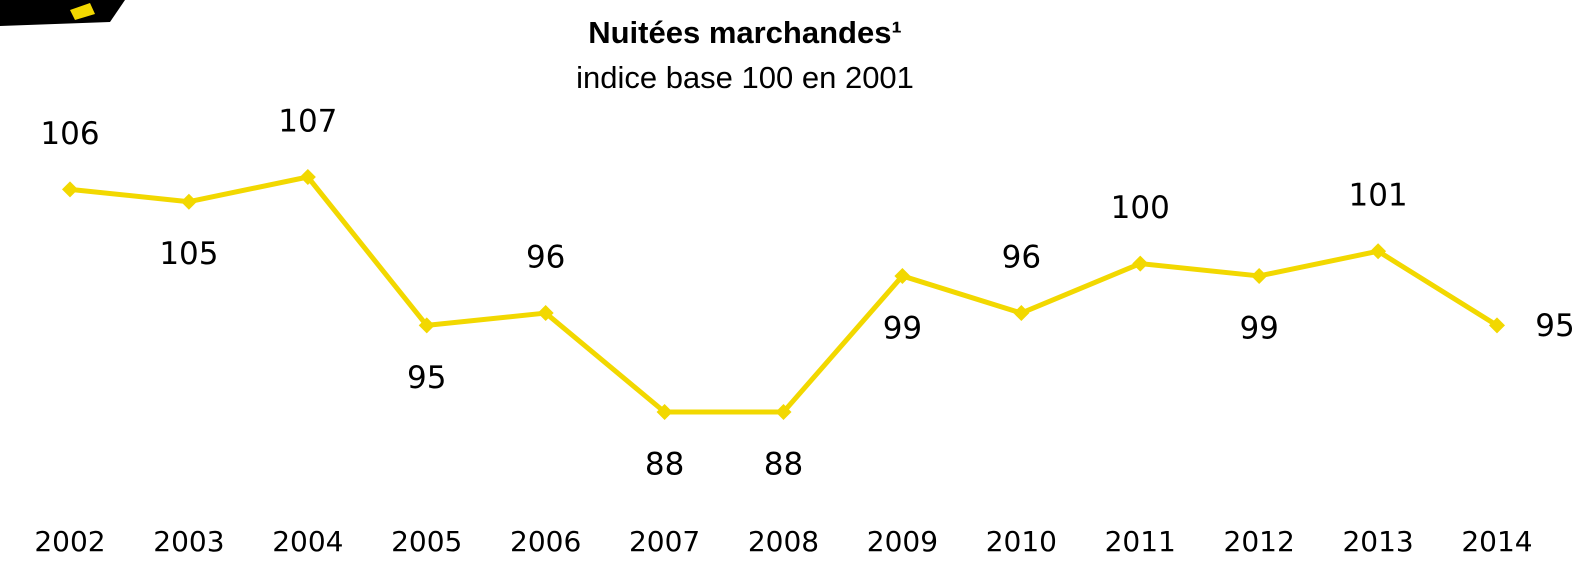 This screenshot has width=1592, height=561. I want to click on x-tick-label: 2012, so click(1259, 541).